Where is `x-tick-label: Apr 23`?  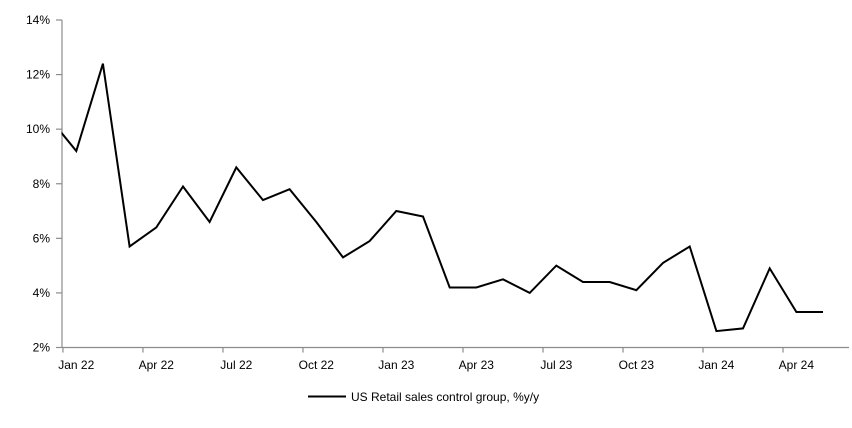
x-tick-label: Apr 23 is located at coordinates (477, 365).